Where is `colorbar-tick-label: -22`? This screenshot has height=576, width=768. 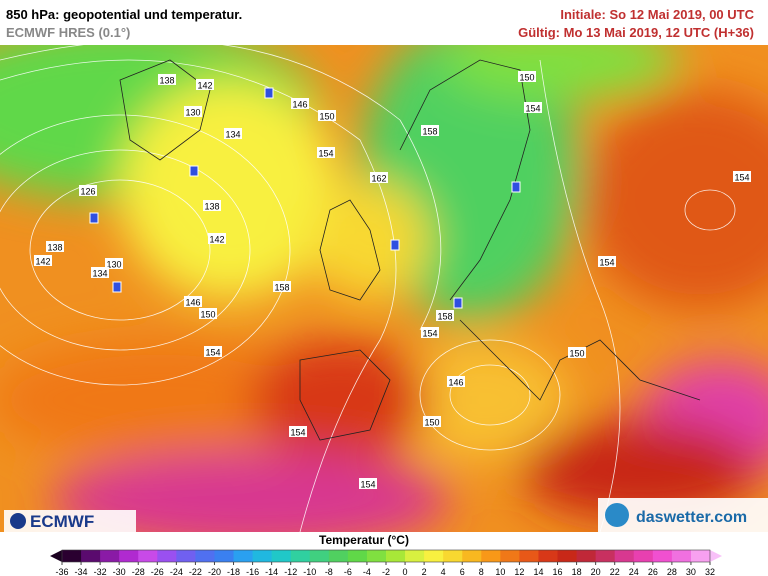 colorbar-tick-label: -22 is located at coordinates (195, 571).